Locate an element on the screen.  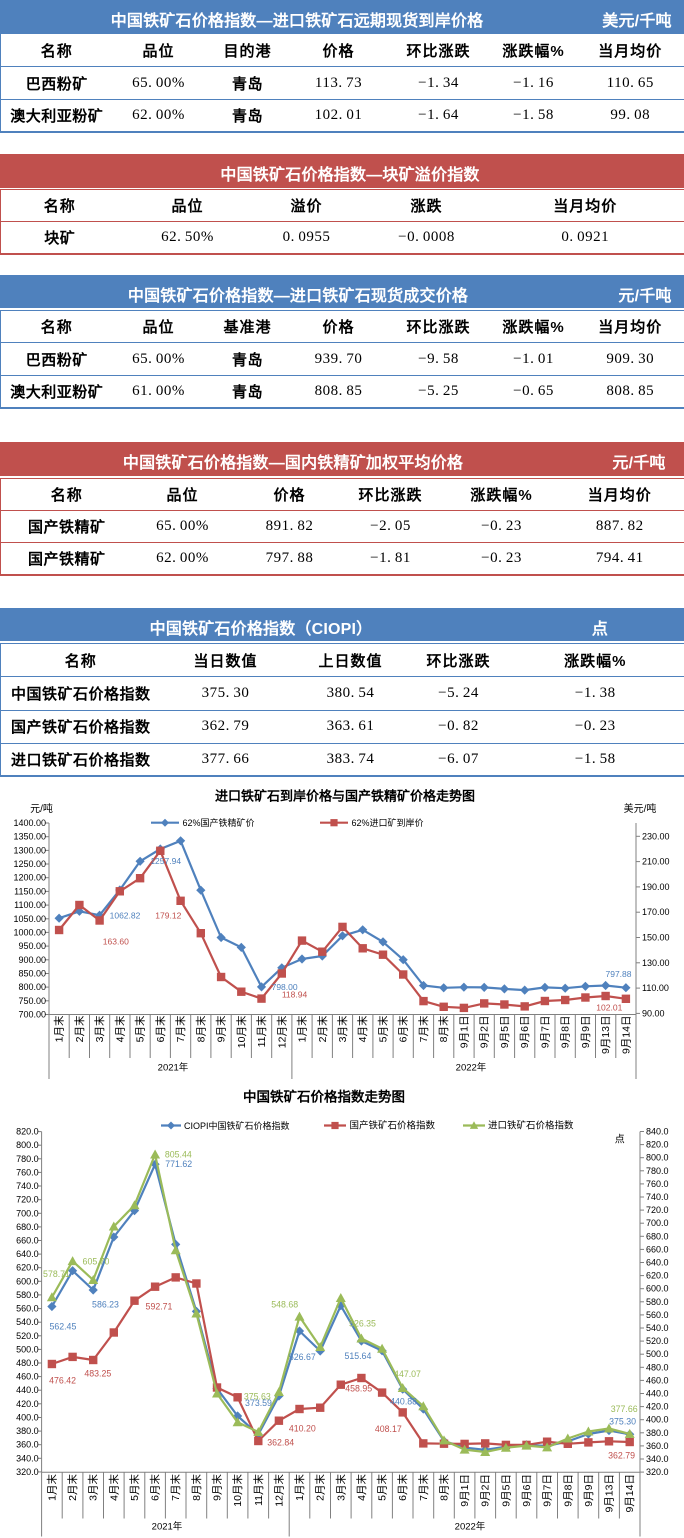
svg-text: 447.07 is located at coordinates (407, 1374).